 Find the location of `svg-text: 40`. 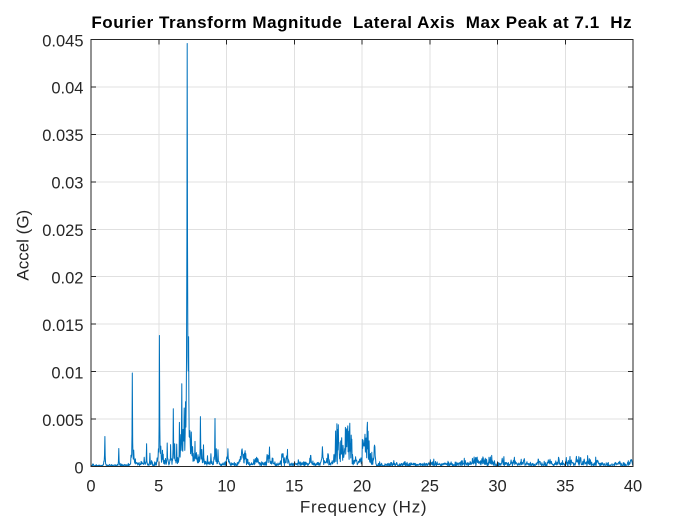

svg-text: 40 is located at coordinates (633, 487).